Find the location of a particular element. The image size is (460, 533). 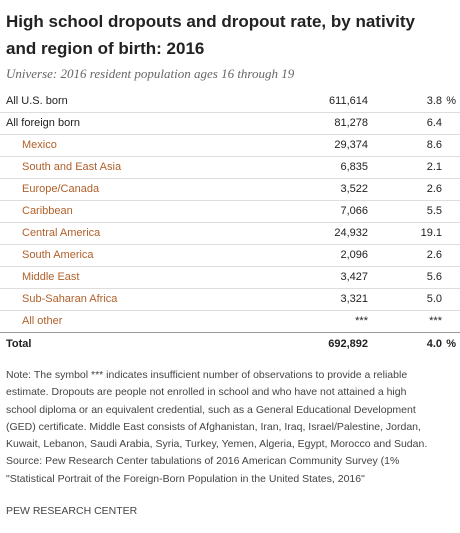

row-label: South America is located at coordinates (58, 255).